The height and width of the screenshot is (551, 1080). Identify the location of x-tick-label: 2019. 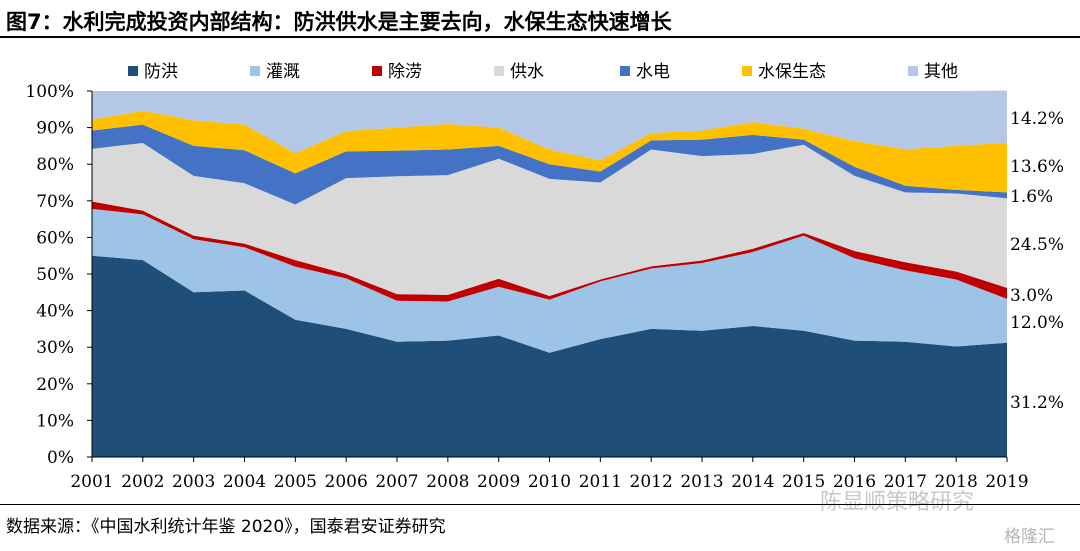
(1006, 482).